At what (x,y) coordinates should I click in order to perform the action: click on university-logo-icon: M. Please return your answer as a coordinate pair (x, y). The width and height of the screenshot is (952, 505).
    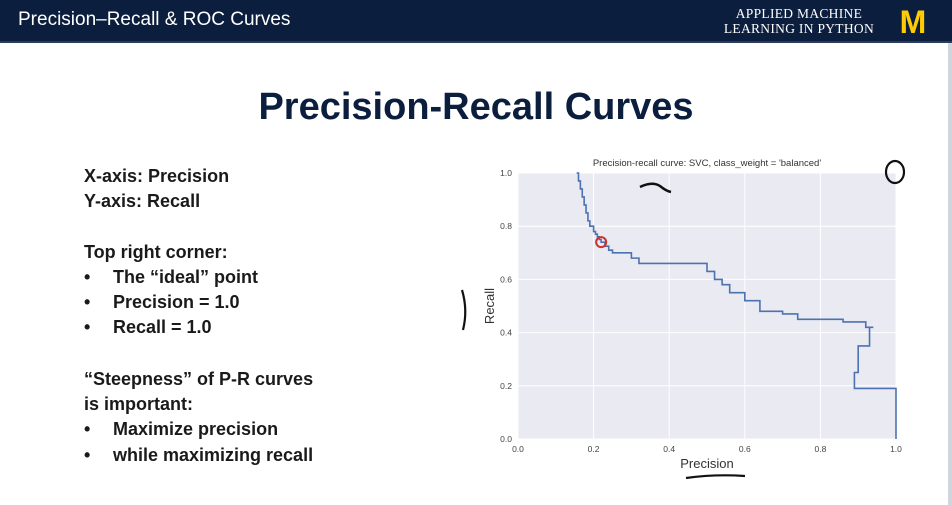
    Looking at the image, I should click on (913, 21).